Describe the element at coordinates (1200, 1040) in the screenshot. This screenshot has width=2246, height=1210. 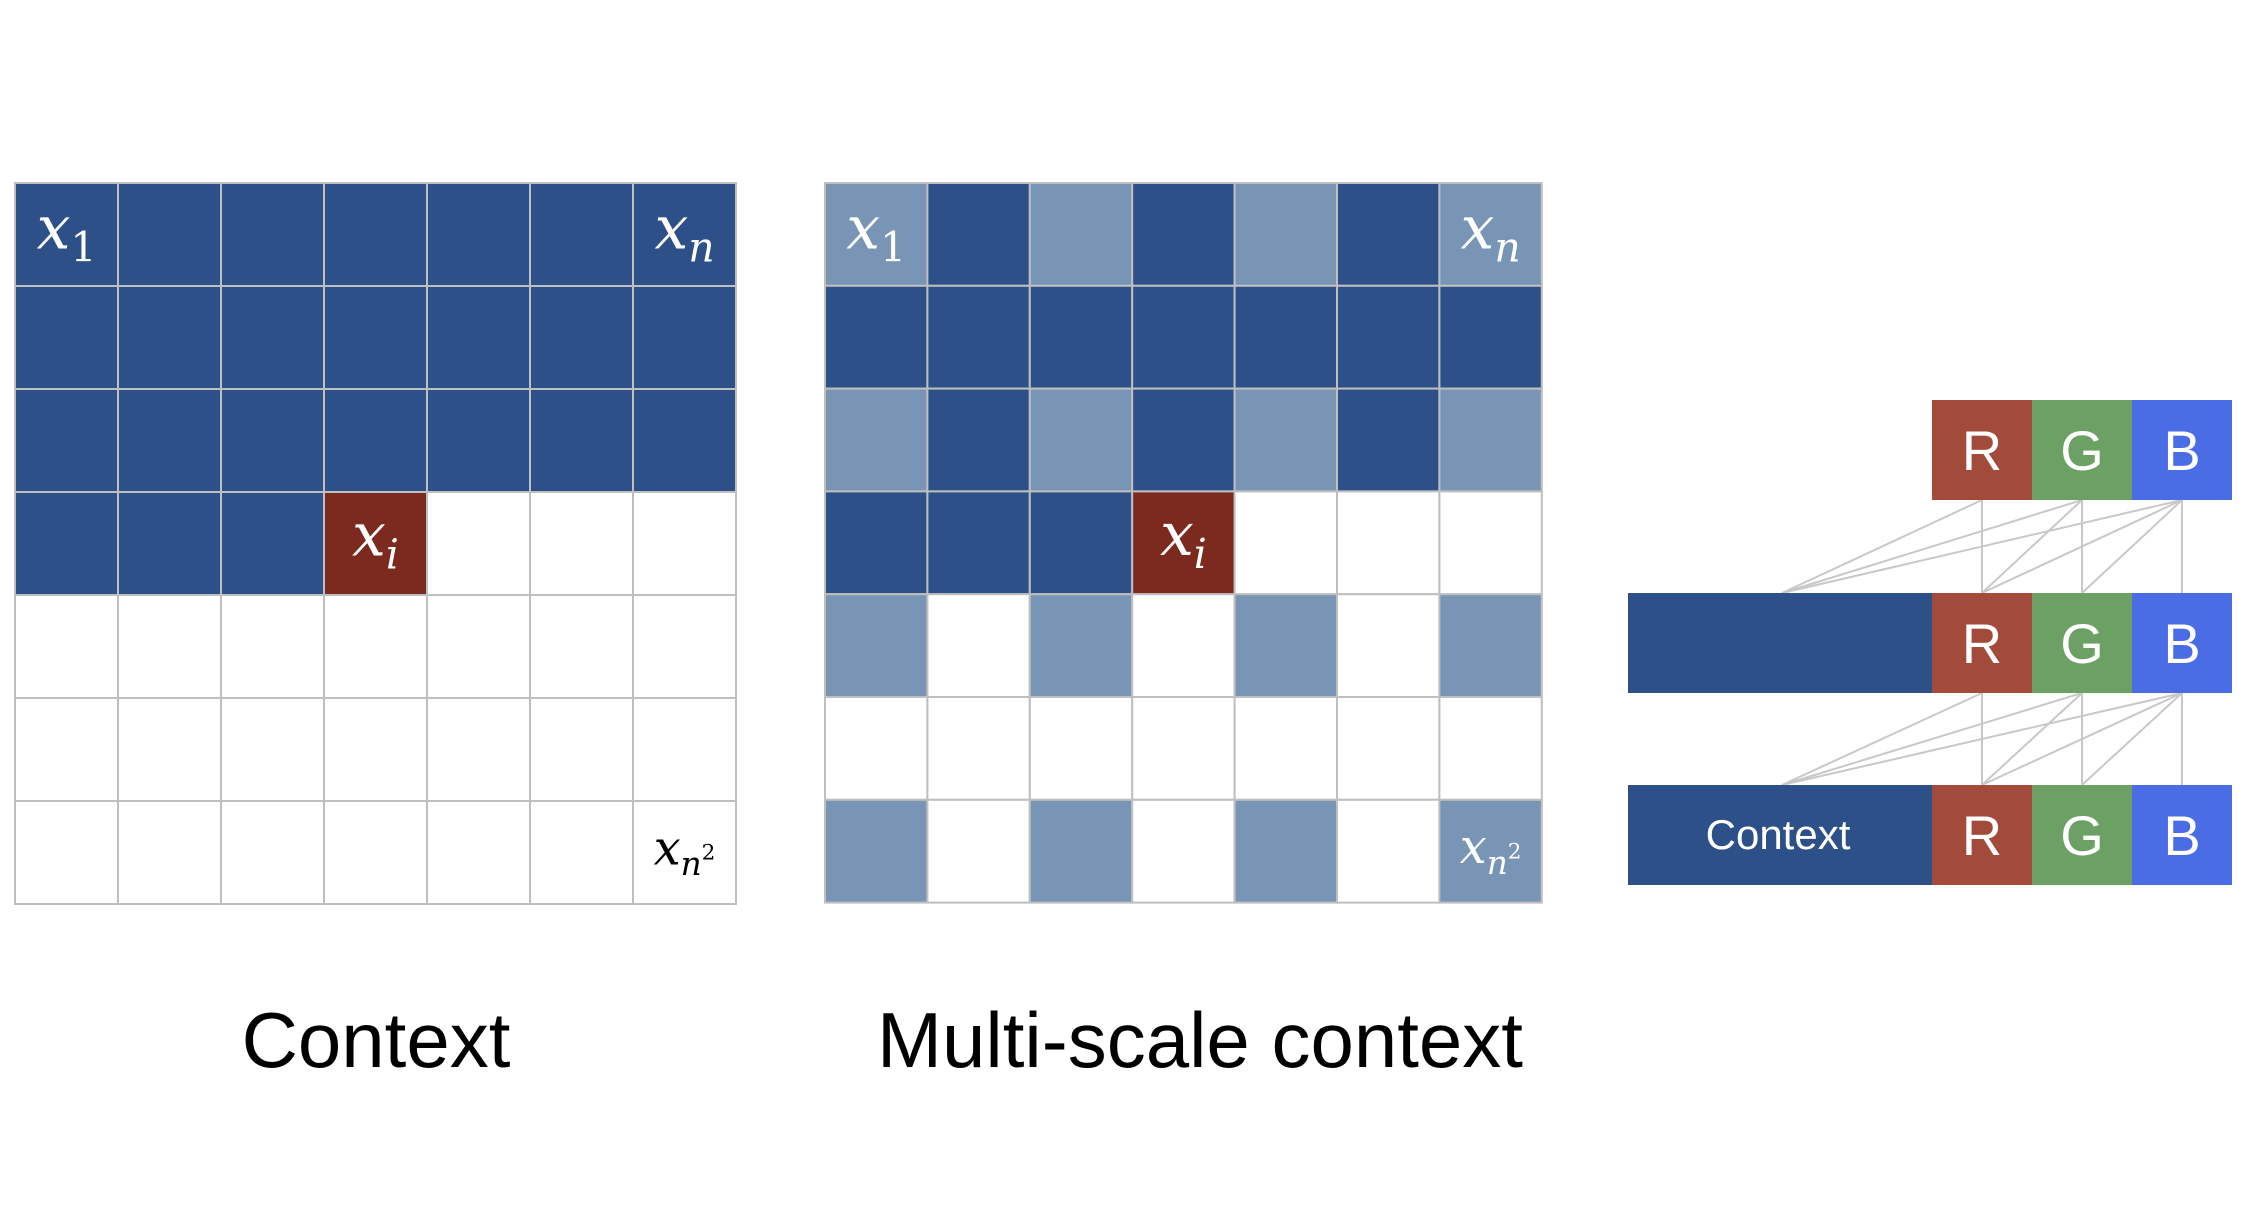
I see `multiscale-context-caption: Multi-scale context` at that location.